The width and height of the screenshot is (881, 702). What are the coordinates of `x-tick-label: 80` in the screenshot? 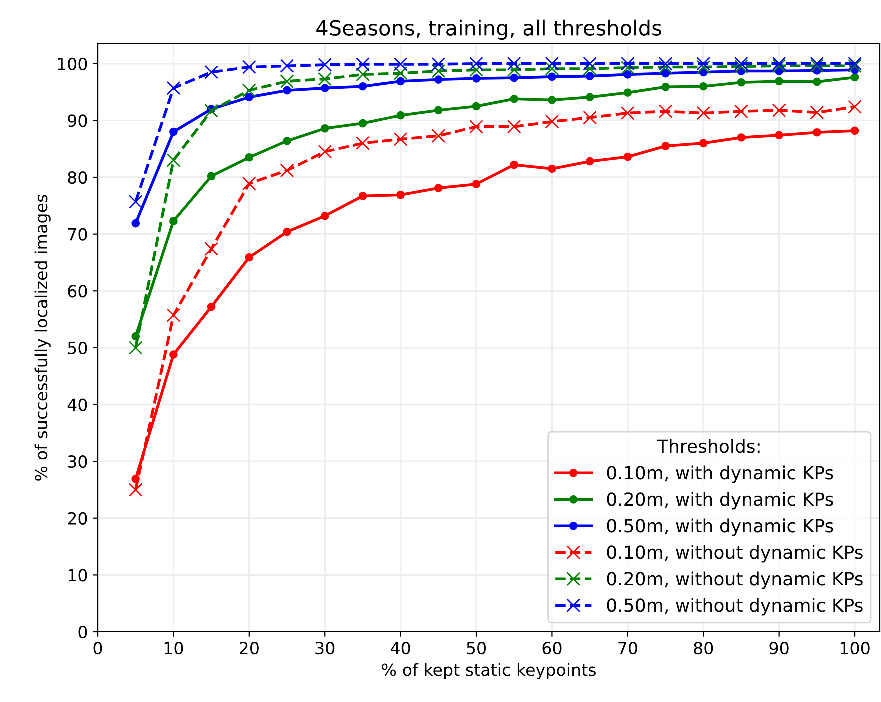 It's located at (704, 648).